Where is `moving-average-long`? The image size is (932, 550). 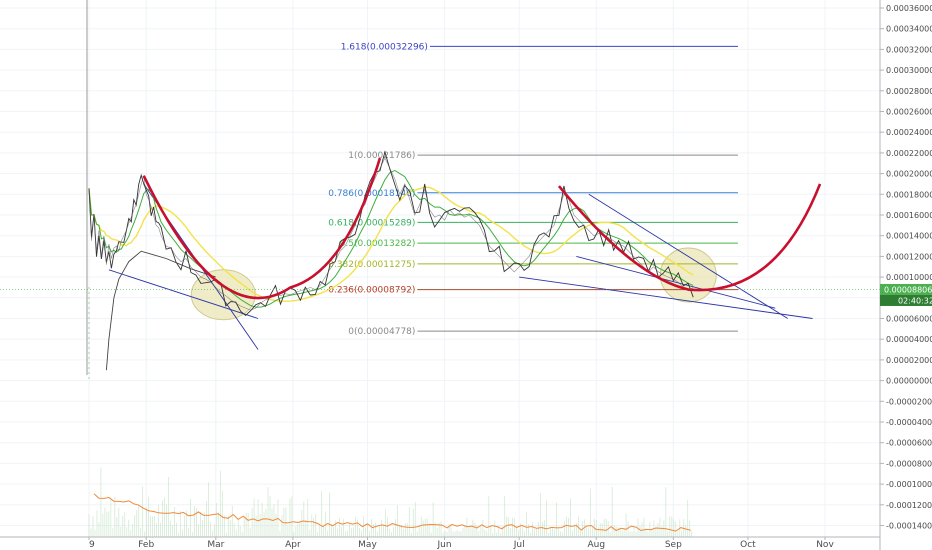
moving-average-long is located at coordinates (160, 310).